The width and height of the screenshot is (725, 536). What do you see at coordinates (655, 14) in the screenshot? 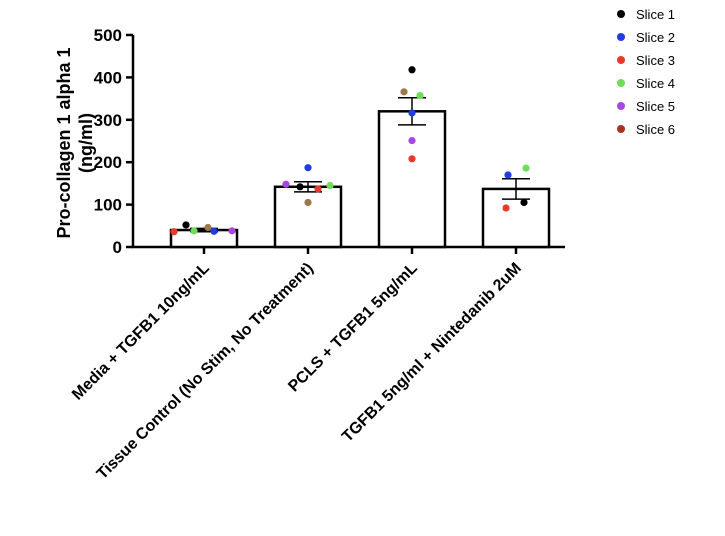
I see `legend-entry: Slice 1` at bounding box center [655, 14].